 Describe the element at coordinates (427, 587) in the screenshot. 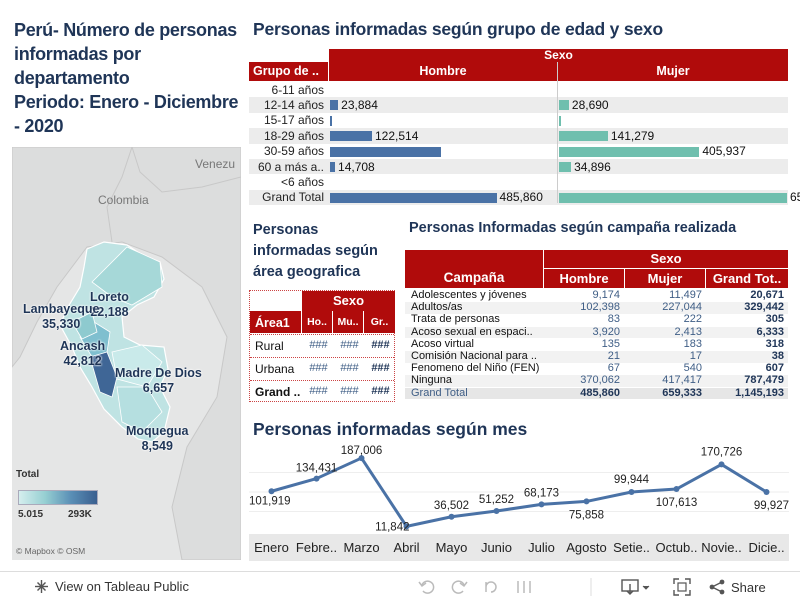

I see `undo-icon` at that location.